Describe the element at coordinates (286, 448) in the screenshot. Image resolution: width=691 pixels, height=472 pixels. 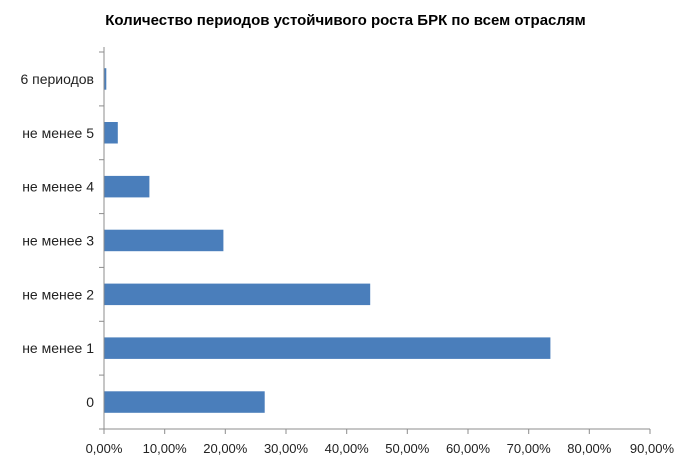
I see `x-tick-label: 30,00%` at that location.